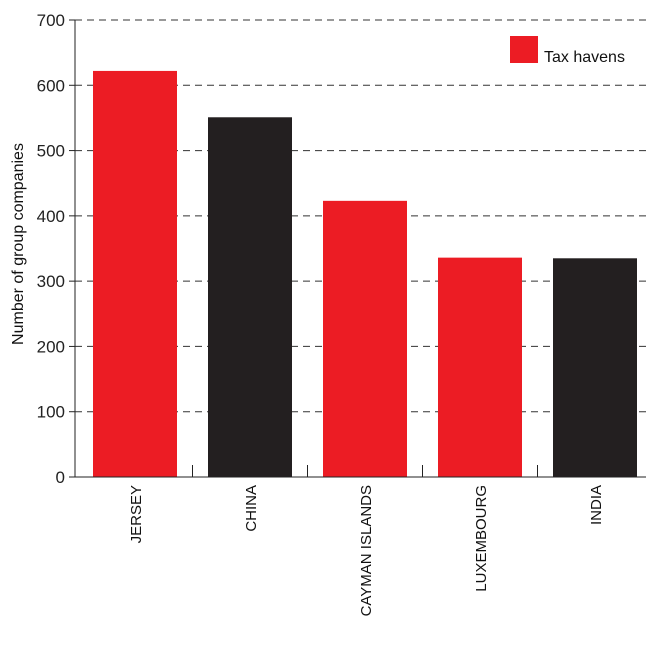  I want to click on y-tick-label-300: 300, so click(51, 281).